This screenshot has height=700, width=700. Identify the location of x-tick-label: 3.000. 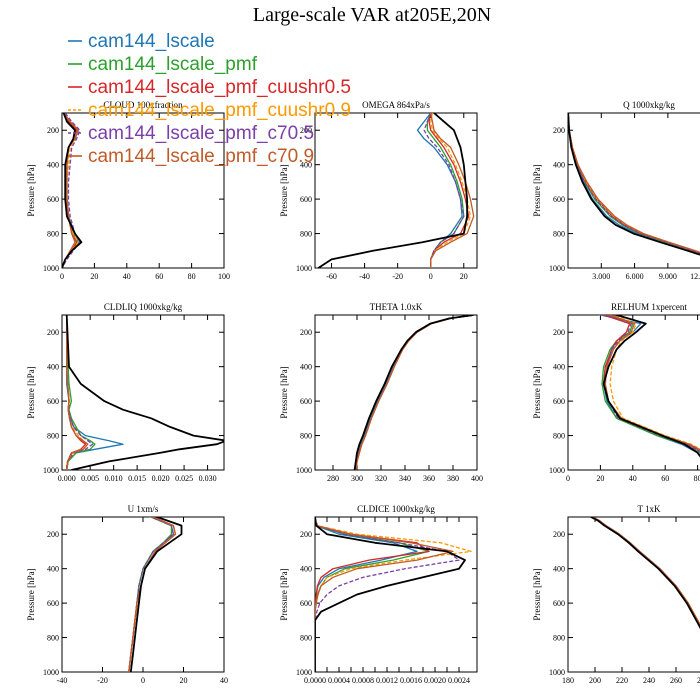
(601, 276).